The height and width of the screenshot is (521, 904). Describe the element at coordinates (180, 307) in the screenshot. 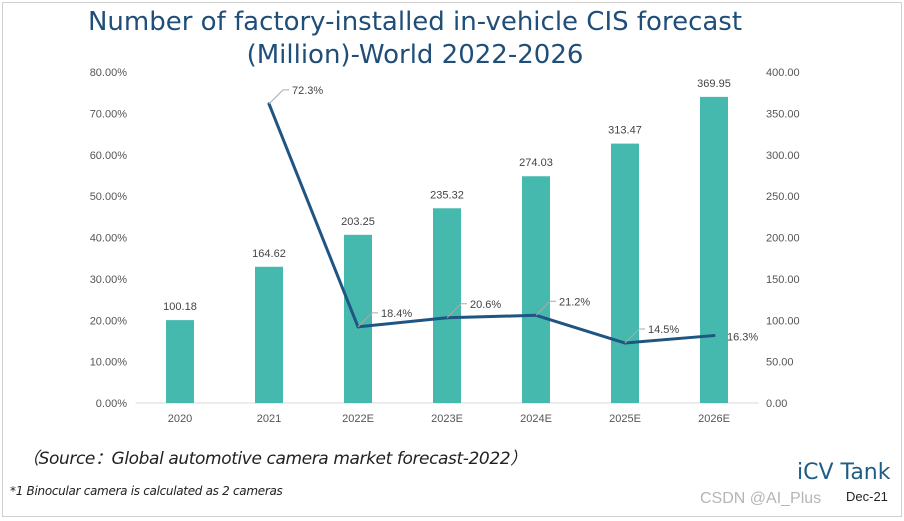

I see `bar-label: 100.18` at that location.